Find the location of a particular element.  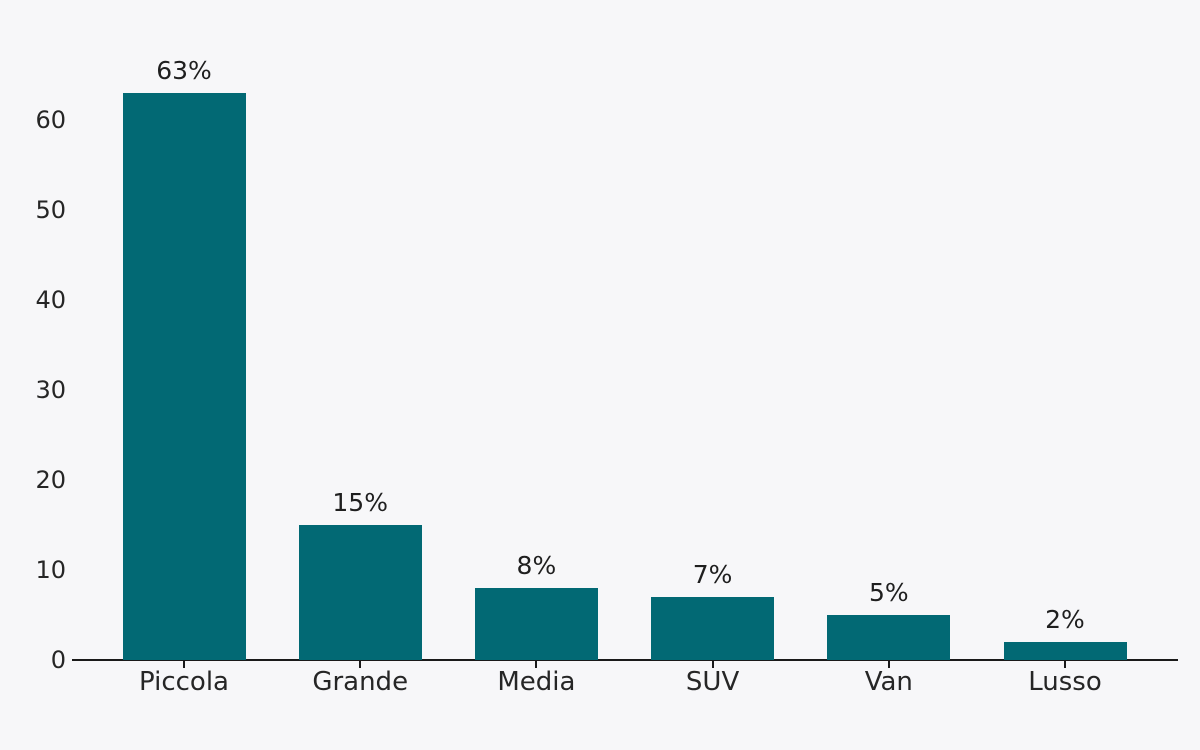

x-tick-mark-grande is located at coordinates (360, 664).